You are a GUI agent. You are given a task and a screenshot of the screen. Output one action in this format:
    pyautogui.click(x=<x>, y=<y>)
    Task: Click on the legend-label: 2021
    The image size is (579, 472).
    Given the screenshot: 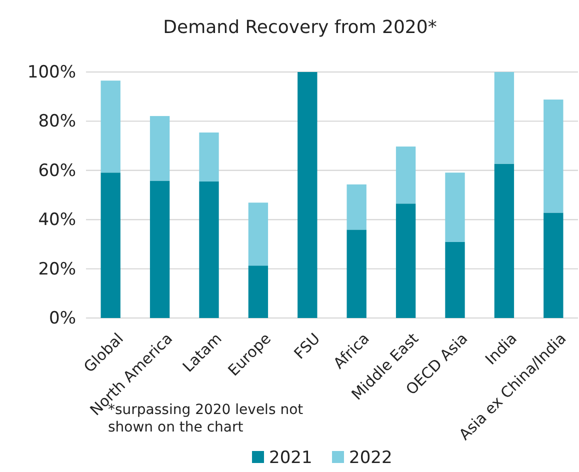 What is the action you would take?
    pyautogui.click(x=290, y=458)
    